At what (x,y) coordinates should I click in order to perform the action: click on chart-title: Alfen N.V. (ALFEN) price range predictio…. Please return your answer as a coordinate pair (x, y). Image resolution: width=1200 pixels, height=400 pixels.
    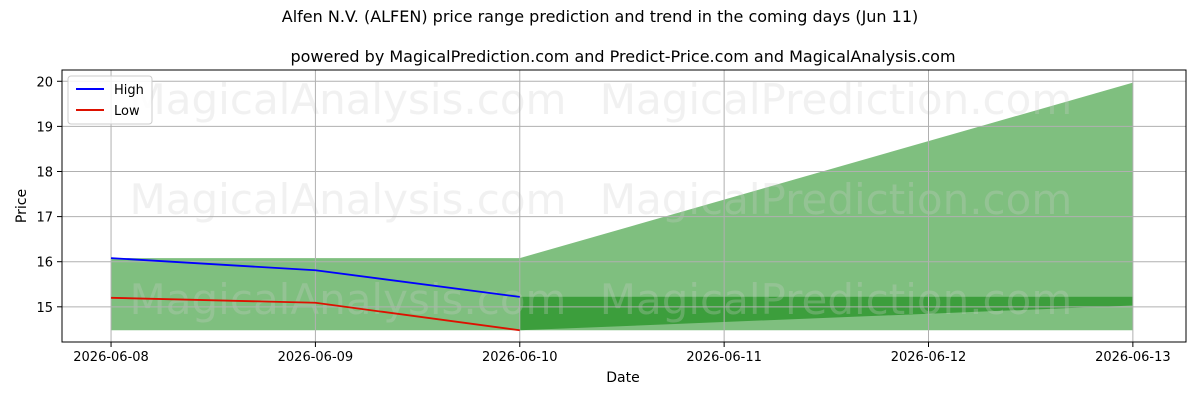
    Looking at the image, I should click on (600, 16).